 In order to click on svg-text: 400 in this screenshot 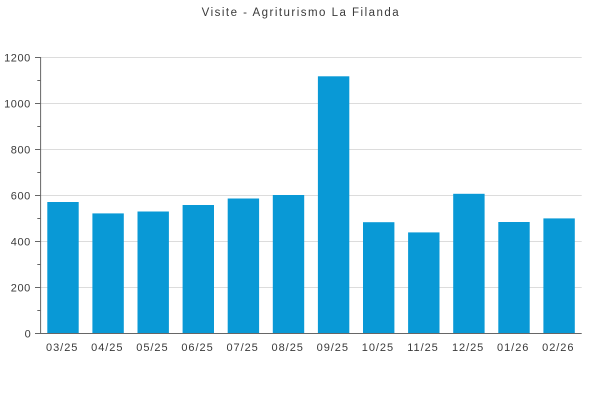, I will do `click(21, 242)`.